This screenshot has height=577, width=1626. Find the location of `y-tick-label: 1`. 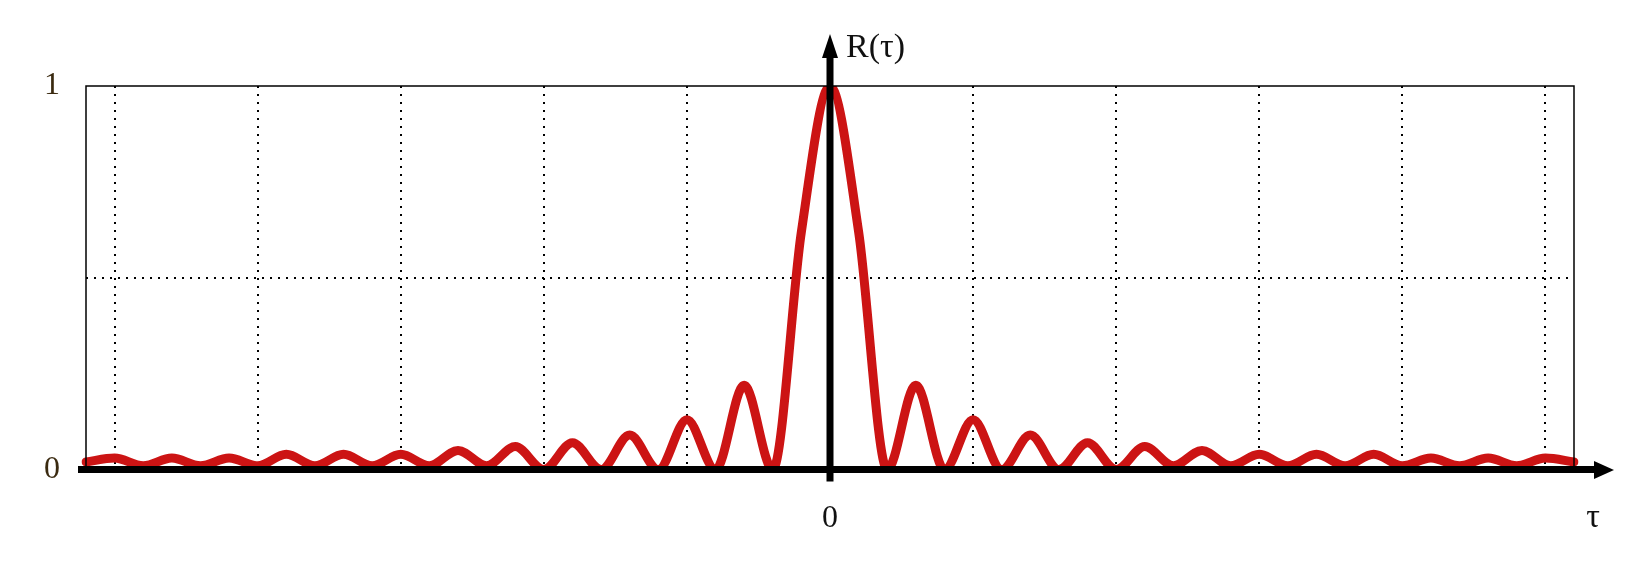

y-tick-label: 1 is located at coordinates (52, 83).